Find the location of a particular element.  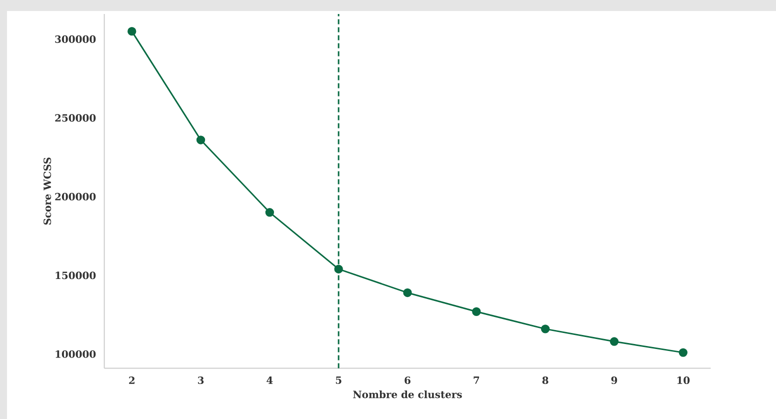

x-axis-title: Nombre de clusters is located at coordinates (407, 394).